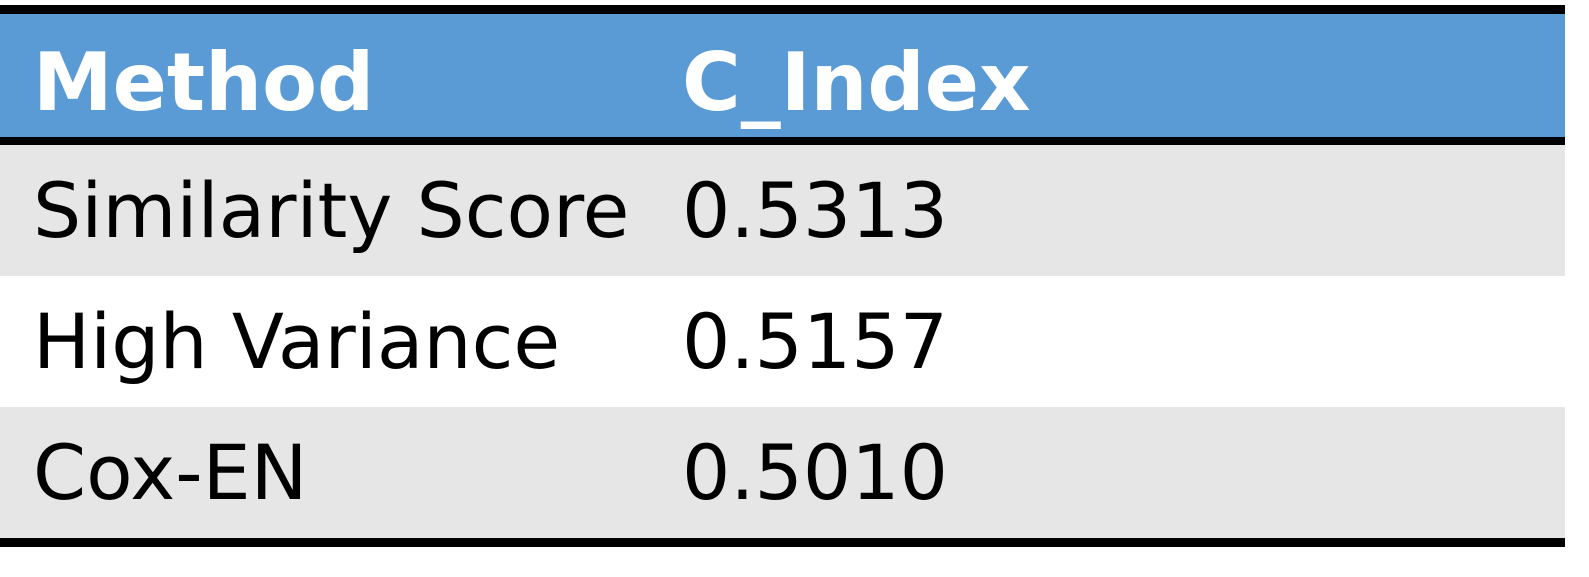 The width and height of the screenshot is (1589, 577). What do you see at coordinates (815, 210) in the screenshot?
I see `c-index-cell: 0.5313` at bounding box center [815, 210].